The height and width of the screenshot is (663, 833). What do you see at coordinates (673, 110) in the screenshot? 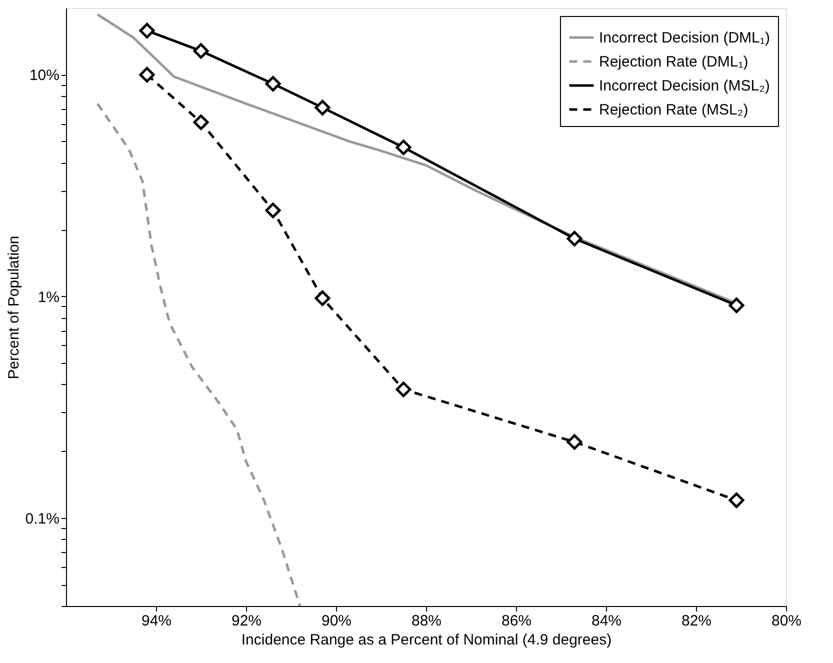
I see `legend-label: Rejection Rate (MSL₂)` at bounding box center [673, 110].